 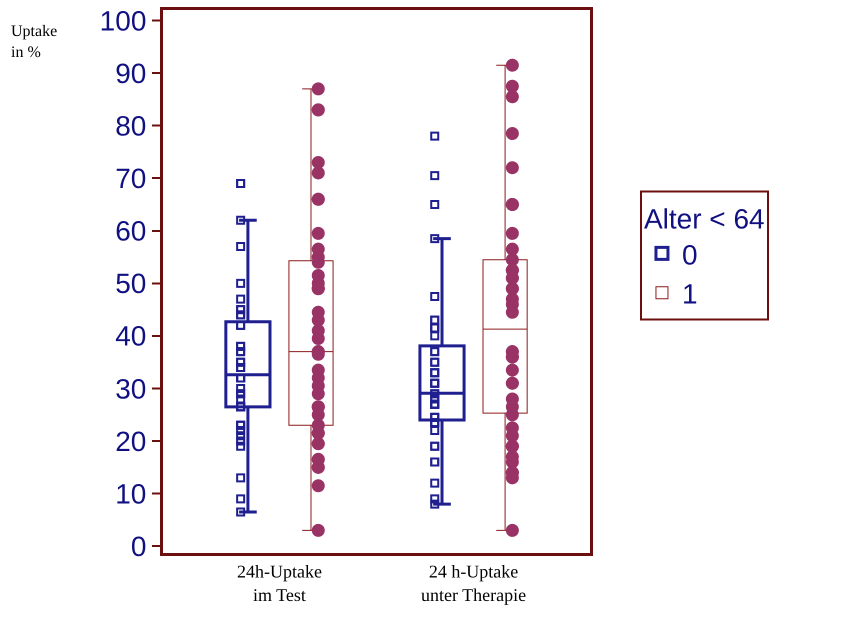 I want to click on x-tick-label: 24h-Uptake im Test, so click(x=279, y=583).